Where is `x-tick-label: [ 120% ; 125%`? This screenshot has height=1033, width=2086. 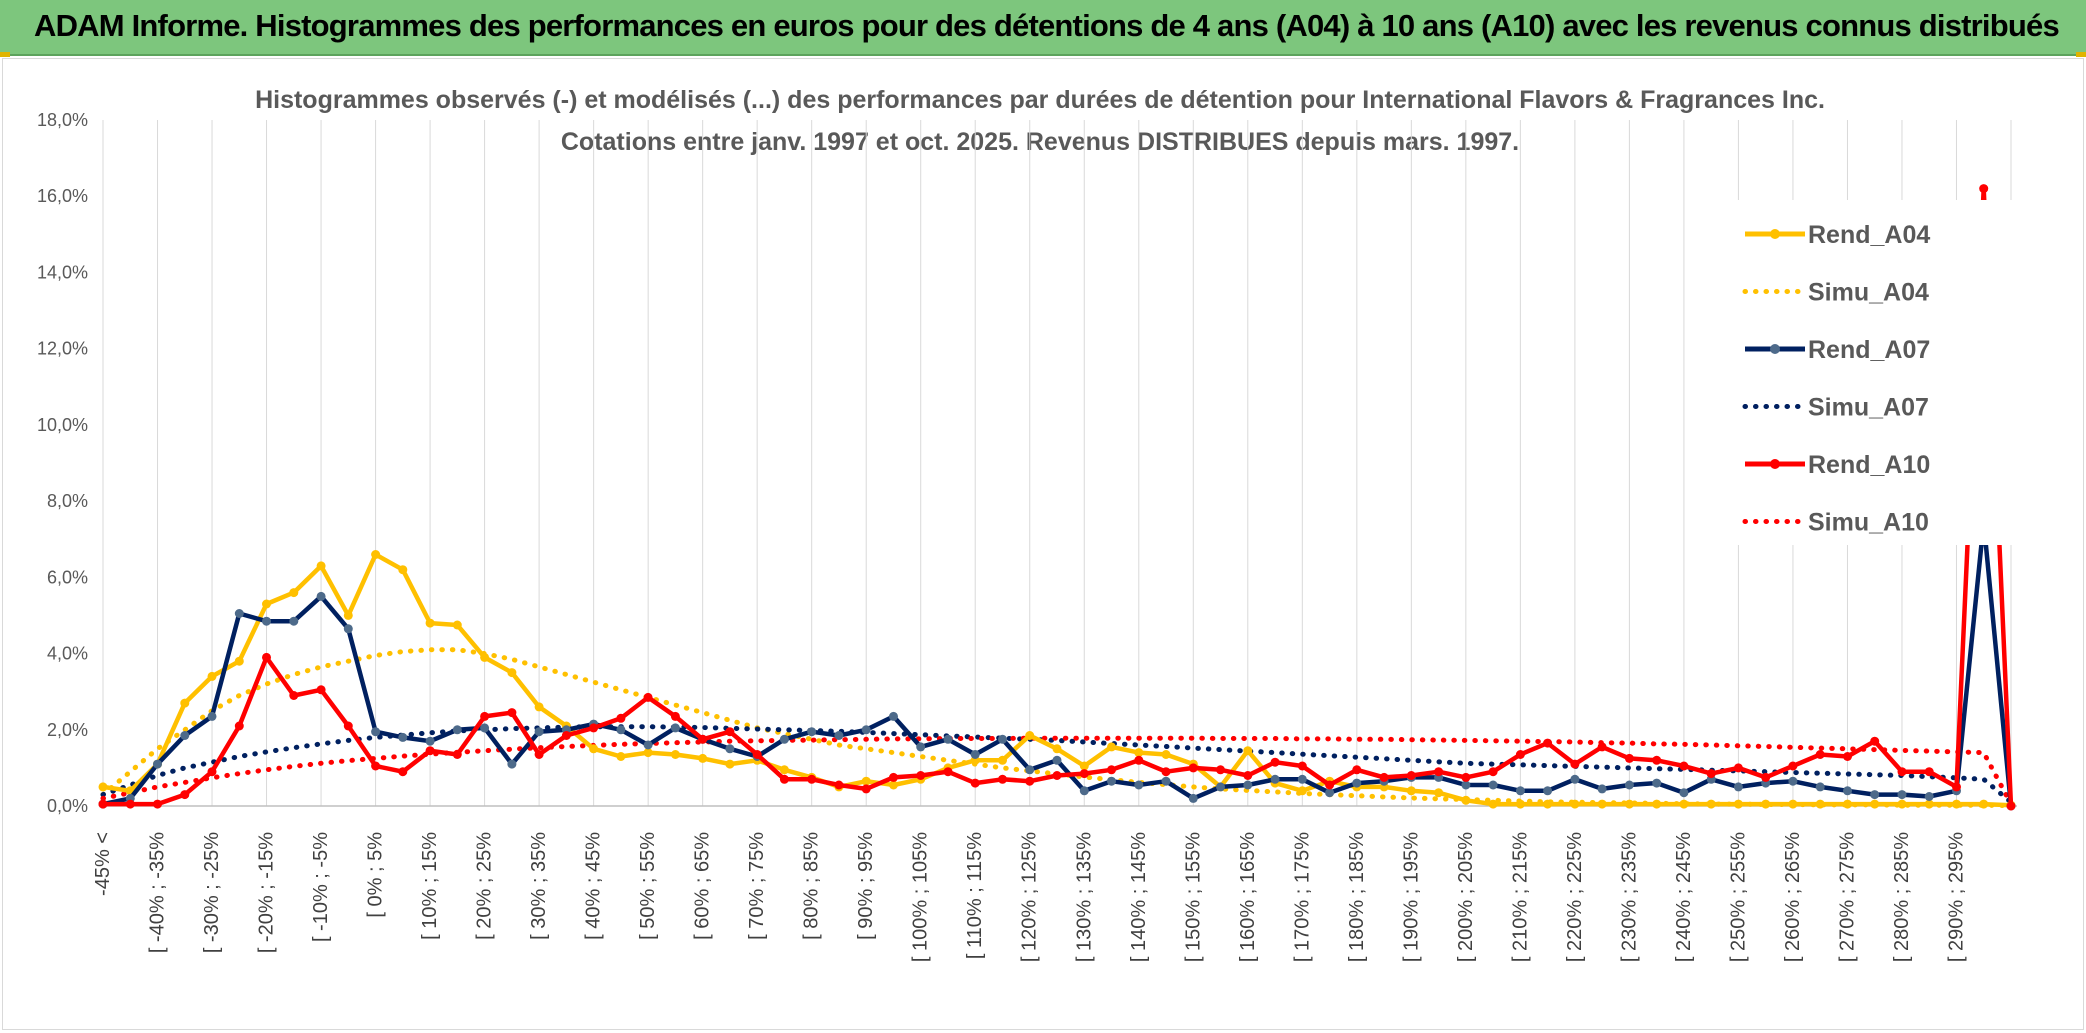 x-tick-label: [ 120% ; 125% is located at coordinates (1030, 897).